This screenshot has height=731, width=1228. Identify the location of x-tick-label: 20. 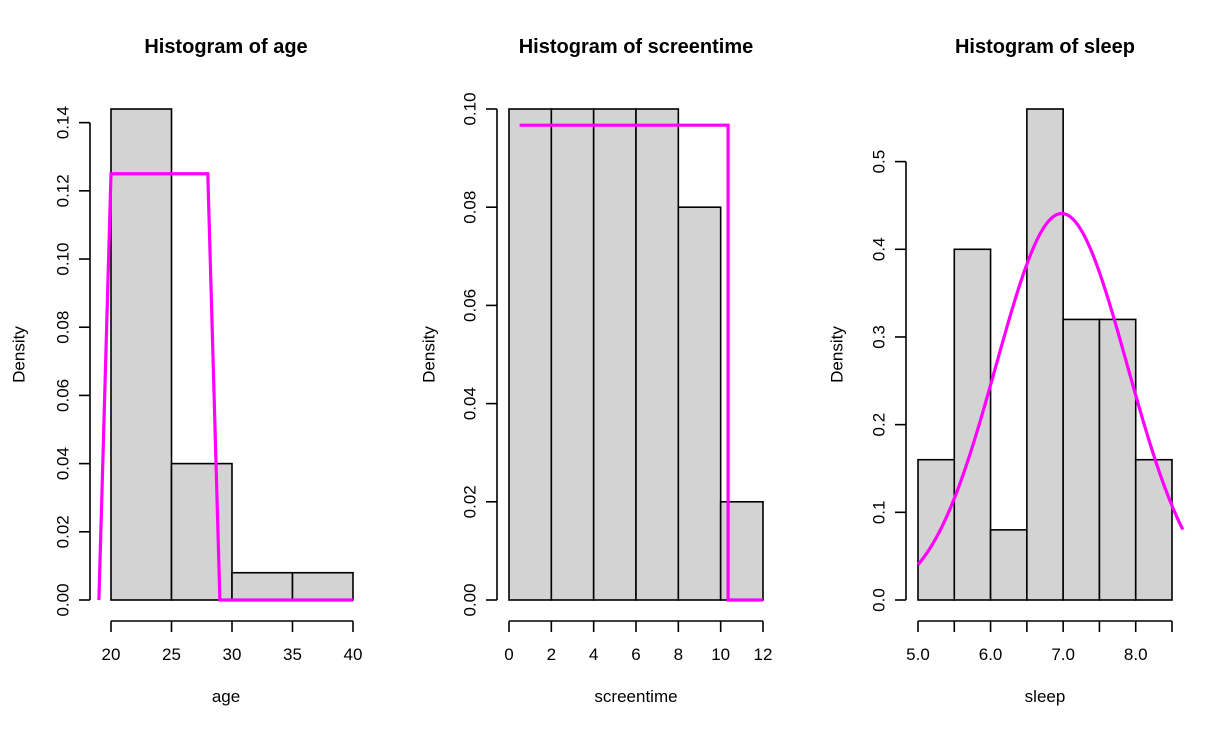
(111, 654).